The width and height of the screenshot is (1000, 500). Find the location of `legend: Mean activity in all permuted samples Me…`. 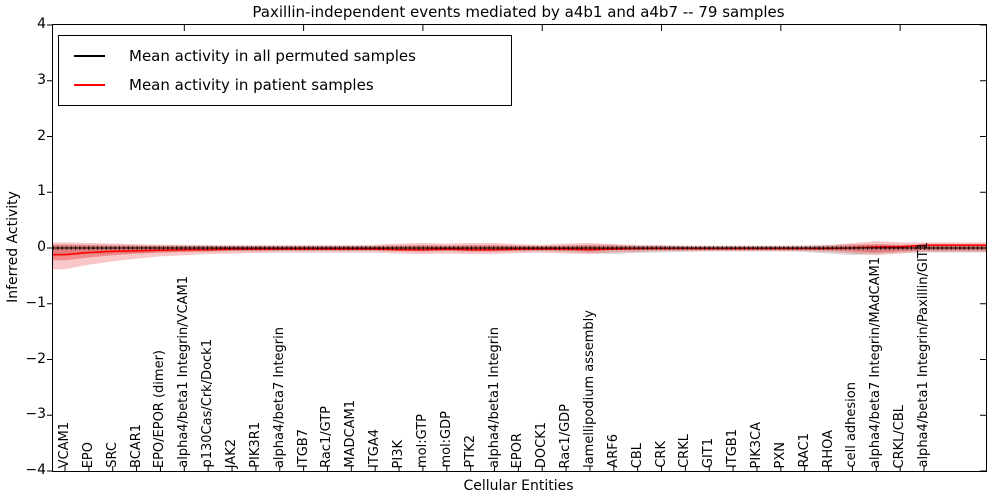

legend: Mean activity in all permuted samples Me… is located at coordinates (285, 70).